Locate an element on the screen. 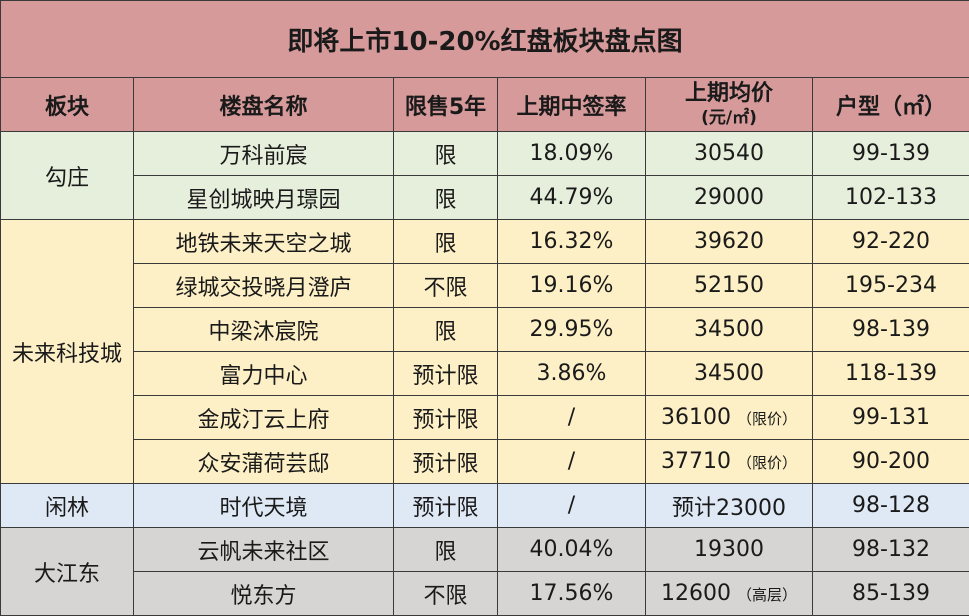 Image resolution: width=969 pixels, height=616 pixels. rate-cell: 16.32% is located at coordinates (571, 241).